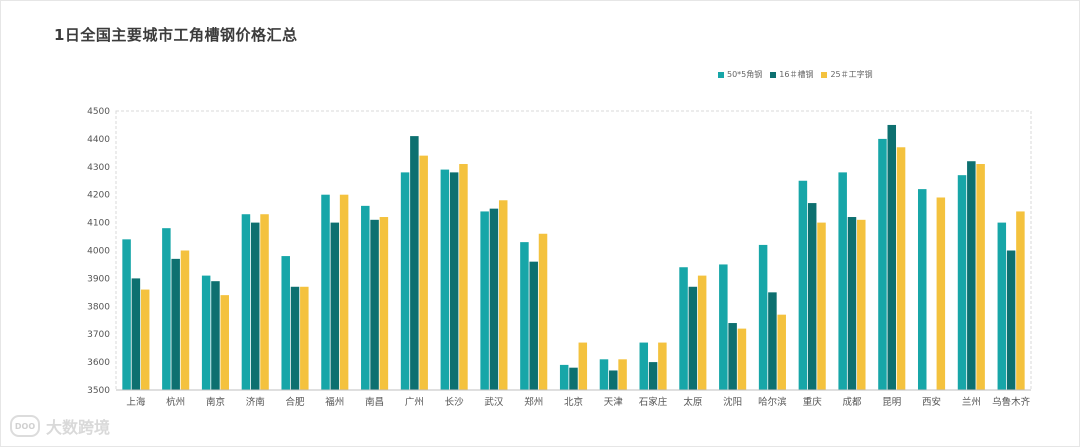 The height and width of the screenshot is (447, 1080). Describe the element at coordinates (215, 402) in the screenshot. I see `x-tick-label: 南京` at that location.